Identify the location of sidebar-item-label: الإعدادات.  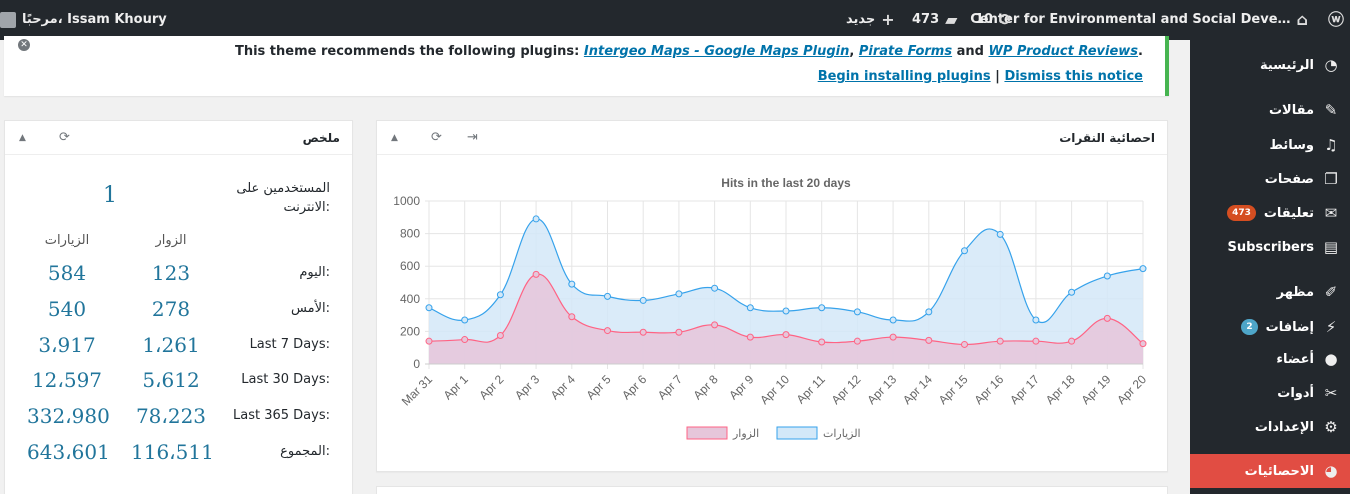
(1284, 427).